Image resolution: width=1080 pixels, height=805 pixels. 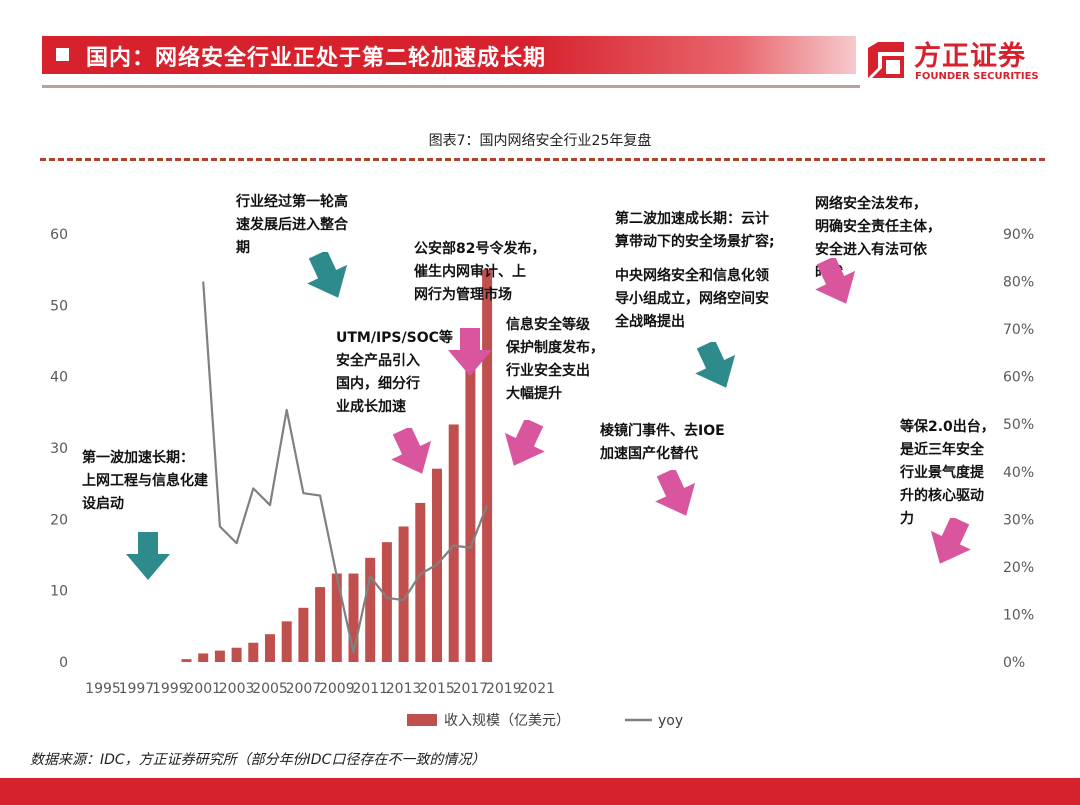 I want to click on annotation-line: 网络安全法发布，, so click(x=871, y=204).